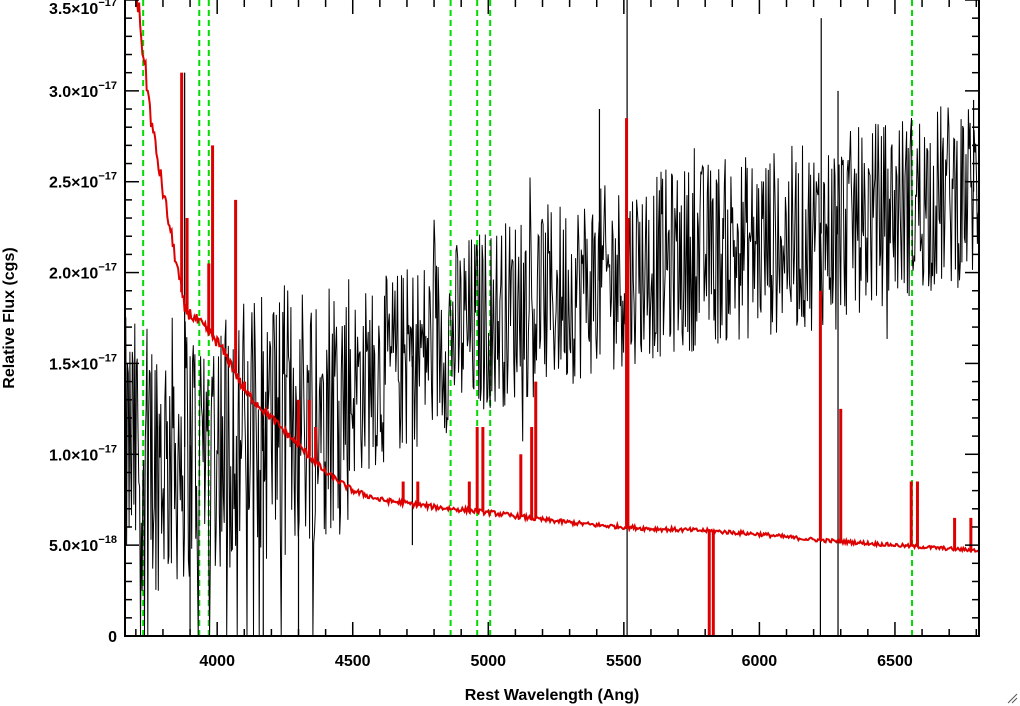  What do you see at coordinates (1012, 698) in the screenshot?
I see `resize-grip-icon` at bounding box center [1012, 698].